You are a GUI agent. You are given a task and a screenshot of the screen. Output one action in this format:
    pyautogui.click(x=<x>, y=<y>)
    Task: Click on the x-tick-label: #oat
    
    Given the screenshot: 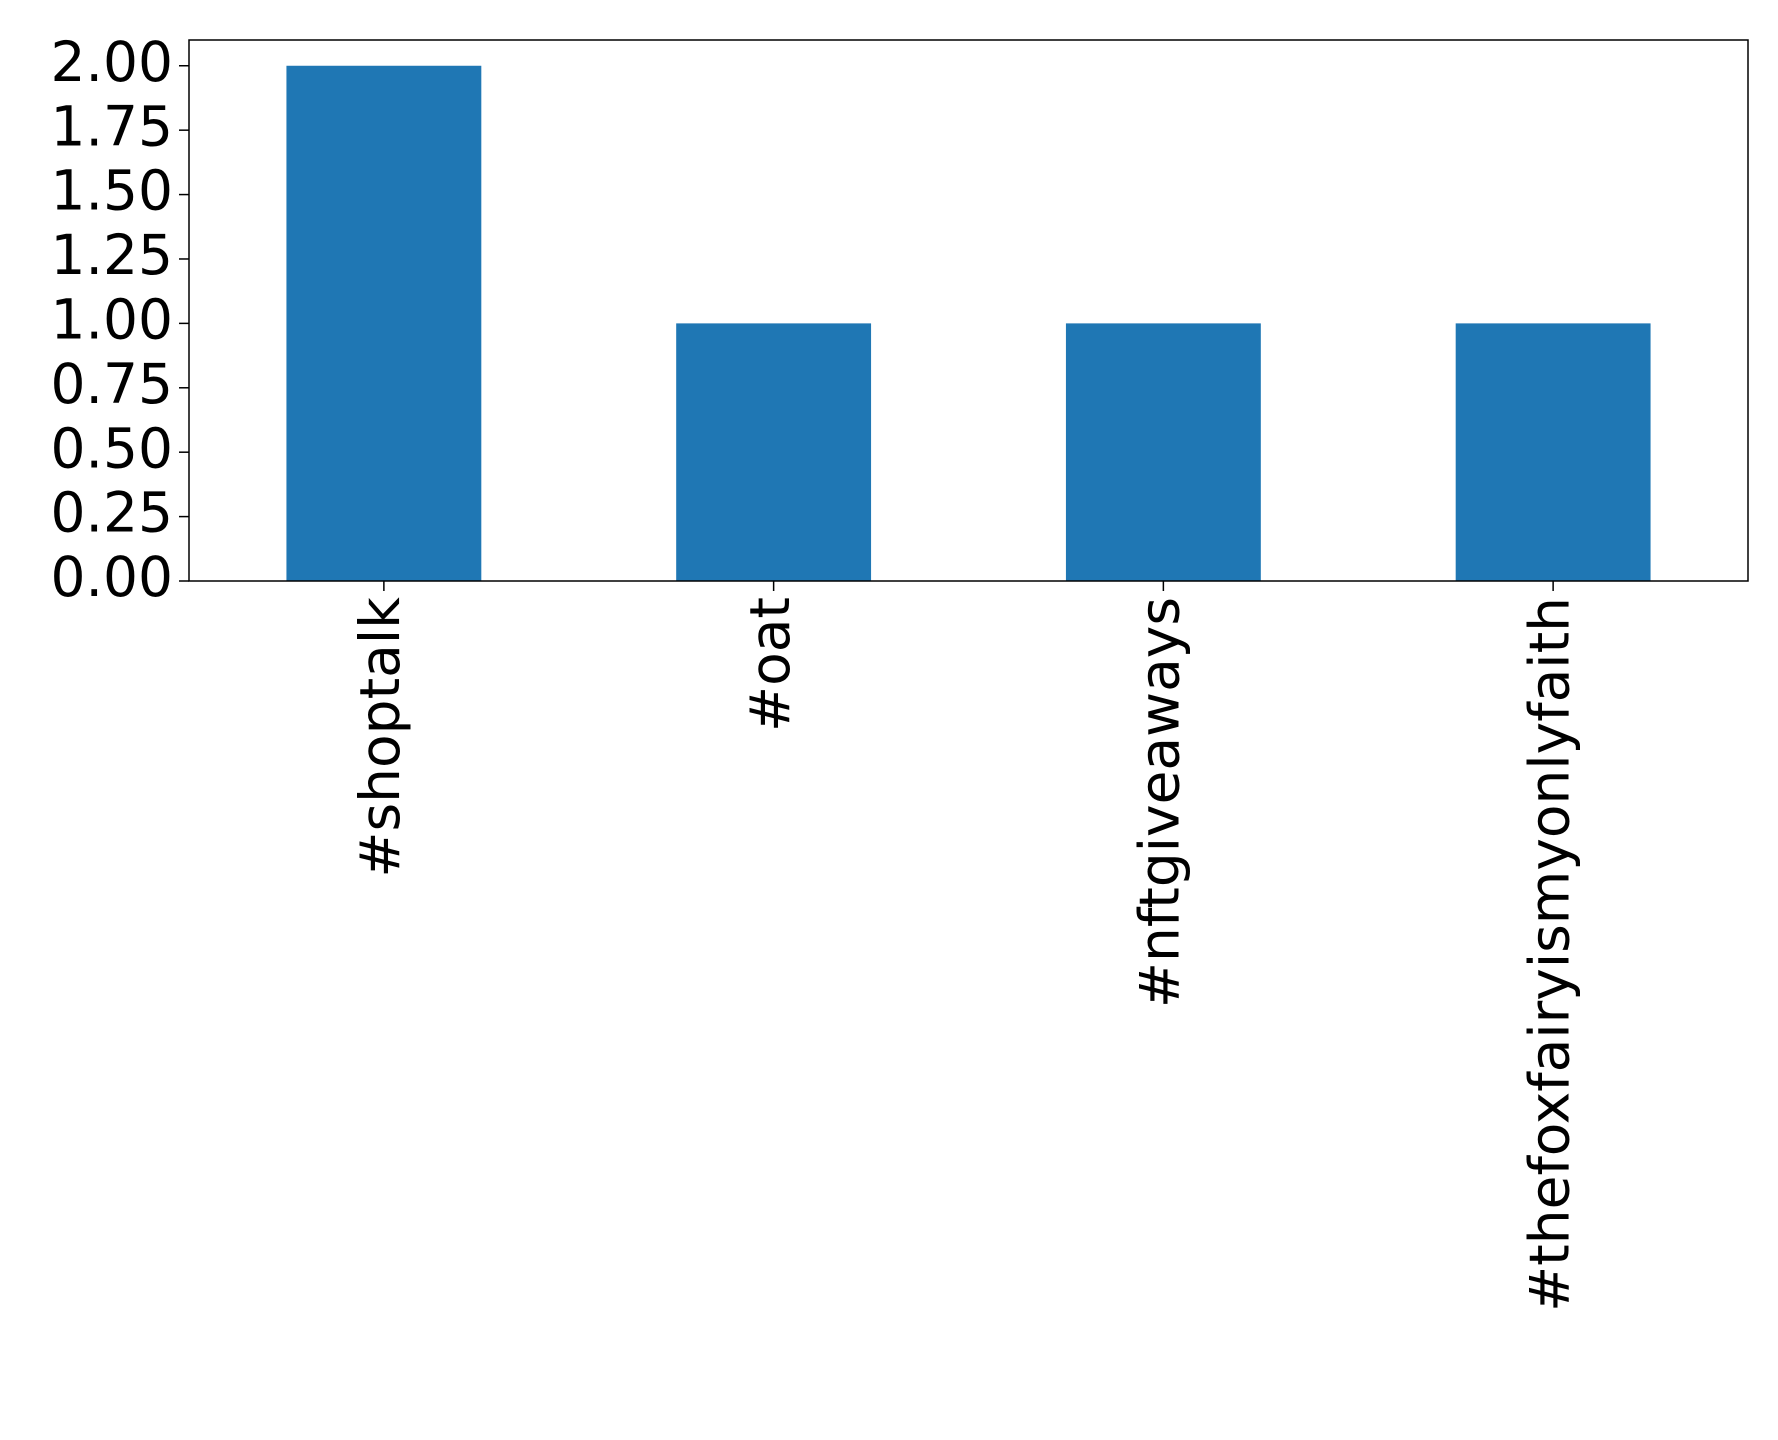 What is the action you would take?
    pyautogui.click(x=770, y=664)
    